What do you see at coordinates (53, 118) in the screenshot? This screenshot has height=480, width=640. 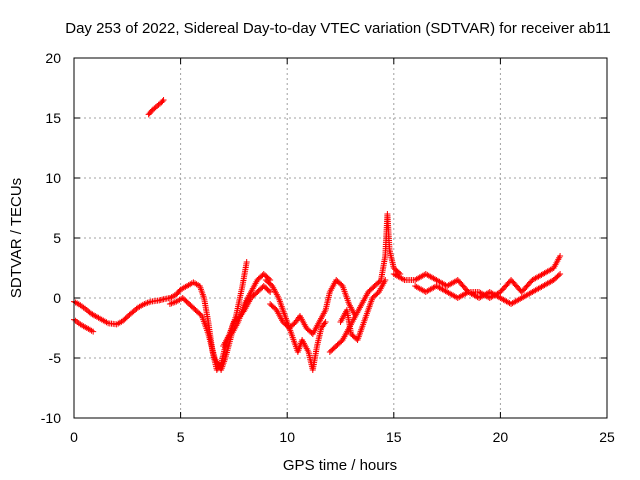 I see `y-tick-label: 15` at bounding box center [53, 118].